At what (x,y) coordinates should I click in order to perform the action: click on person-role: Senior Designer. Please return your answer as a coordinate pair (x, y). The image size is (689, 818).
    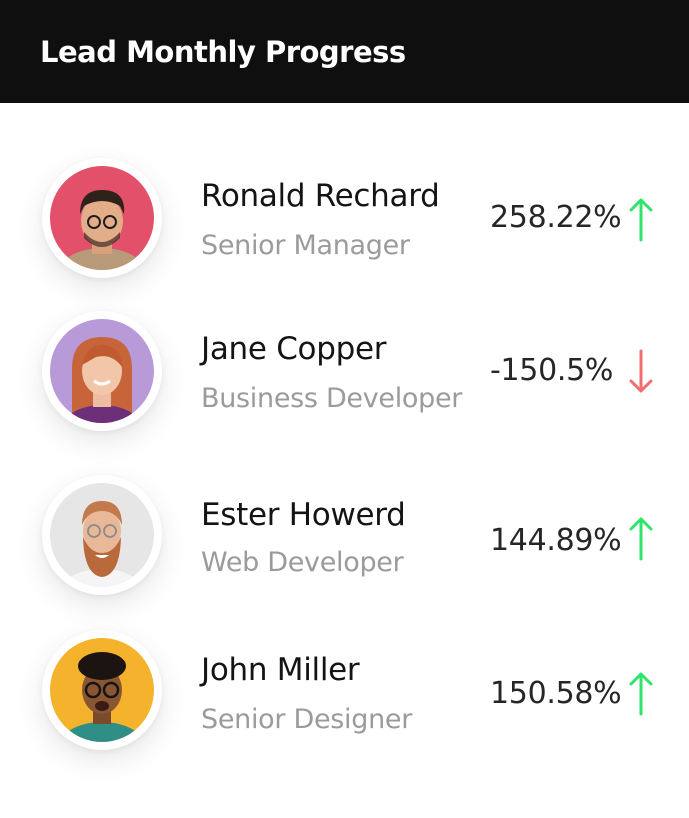
    Looking at the image, I should click on (306, 719).